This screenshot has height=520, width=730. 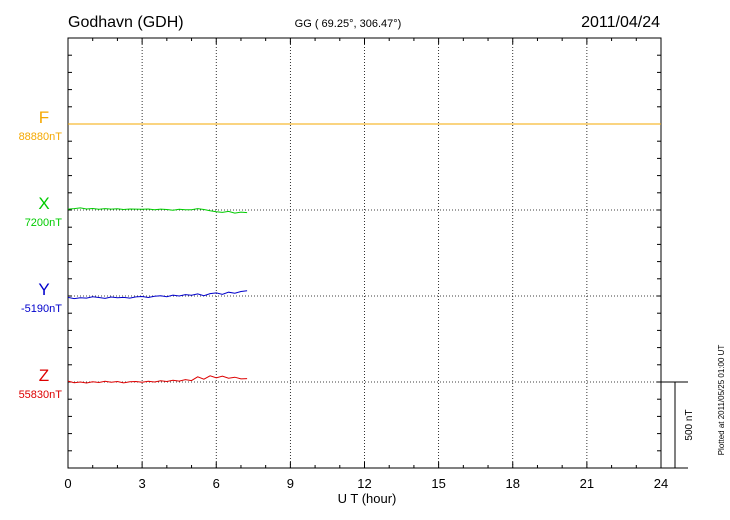 I want to click on series-y-baseline: -5190nT, so click(x=41, y=309).